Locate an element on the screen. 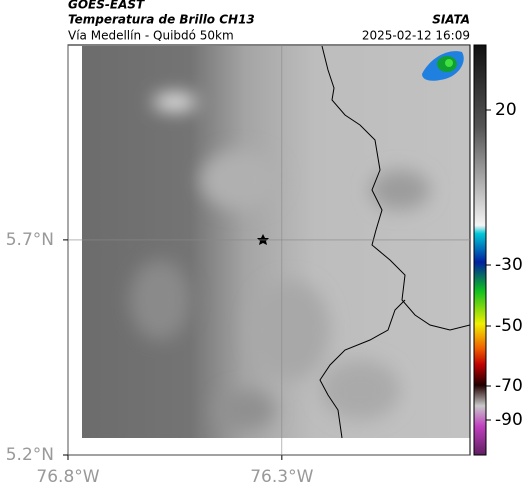 The height and width of the screenshot is (491, 526). colorbar-tick-label: -70 is located at coordinates (509, 386).